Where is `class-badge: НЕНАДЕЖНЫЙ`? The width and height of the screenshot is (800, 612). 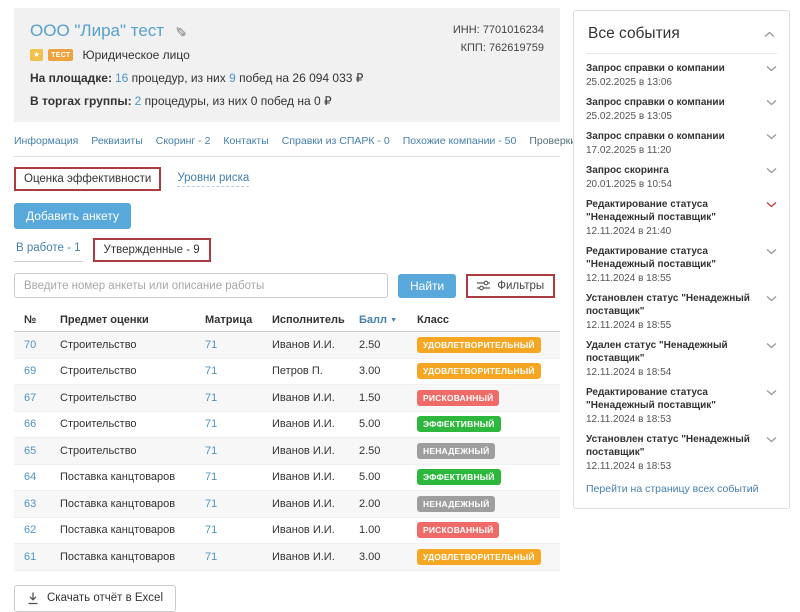 class-badge: НЕНАДЕЖНЫЙ is located at coordinates (456, 503).